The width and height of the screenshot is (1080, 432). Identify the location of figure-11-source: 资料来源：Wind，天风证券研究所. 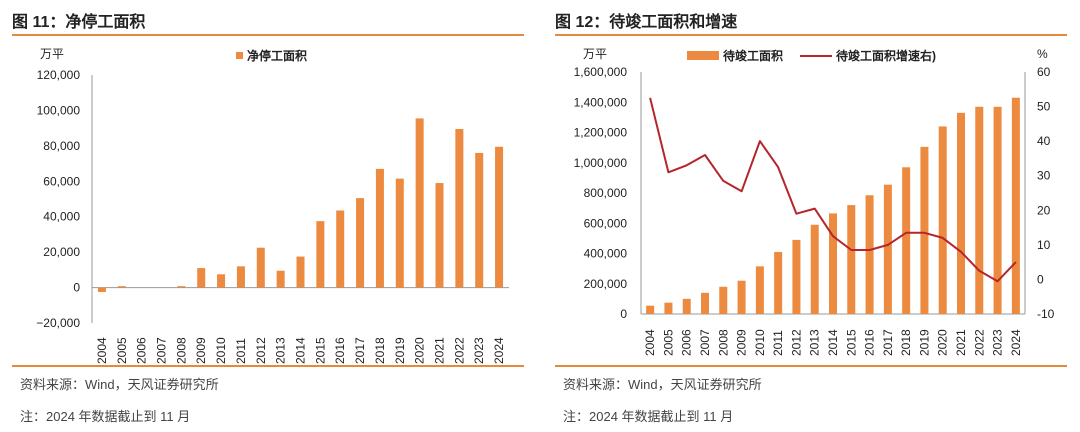
(119, 384).